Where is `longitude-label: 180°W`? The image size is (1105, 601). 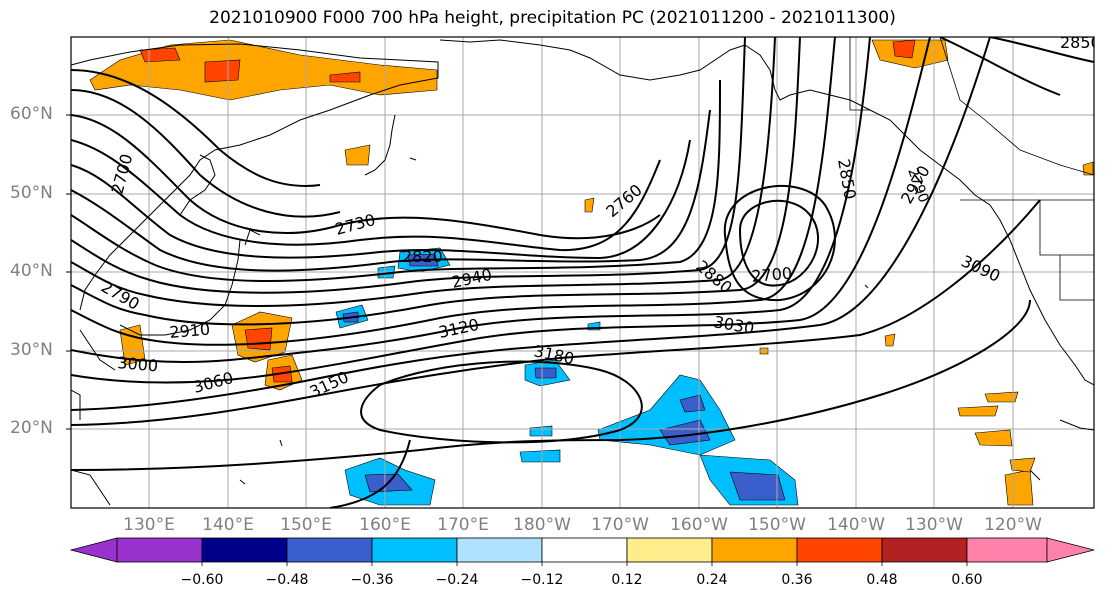 longitude-label: 180°W is located at coordinates (542, 525).